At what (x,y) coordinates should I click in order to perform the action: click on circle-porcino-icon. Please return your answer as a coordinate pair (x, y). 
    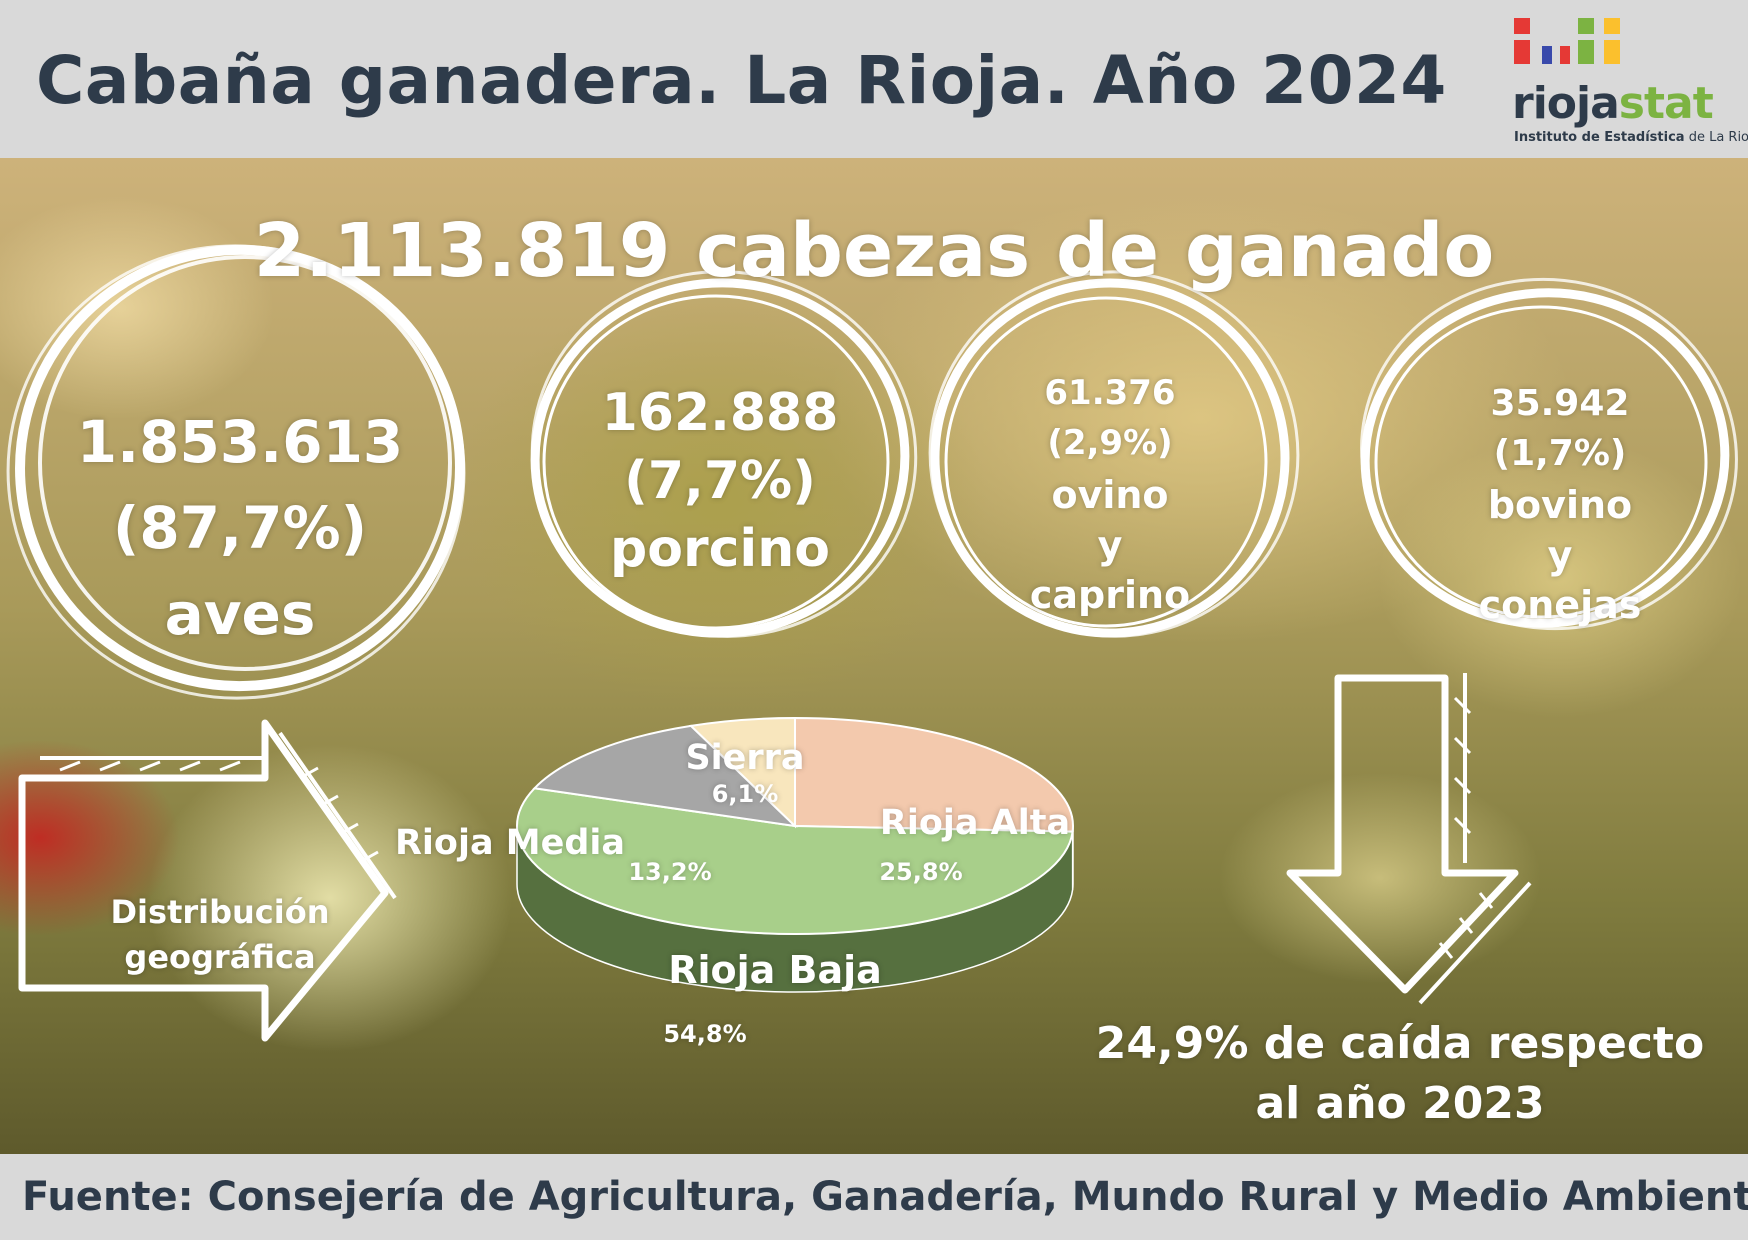
    Looking at the image, I should click on (724, 454).